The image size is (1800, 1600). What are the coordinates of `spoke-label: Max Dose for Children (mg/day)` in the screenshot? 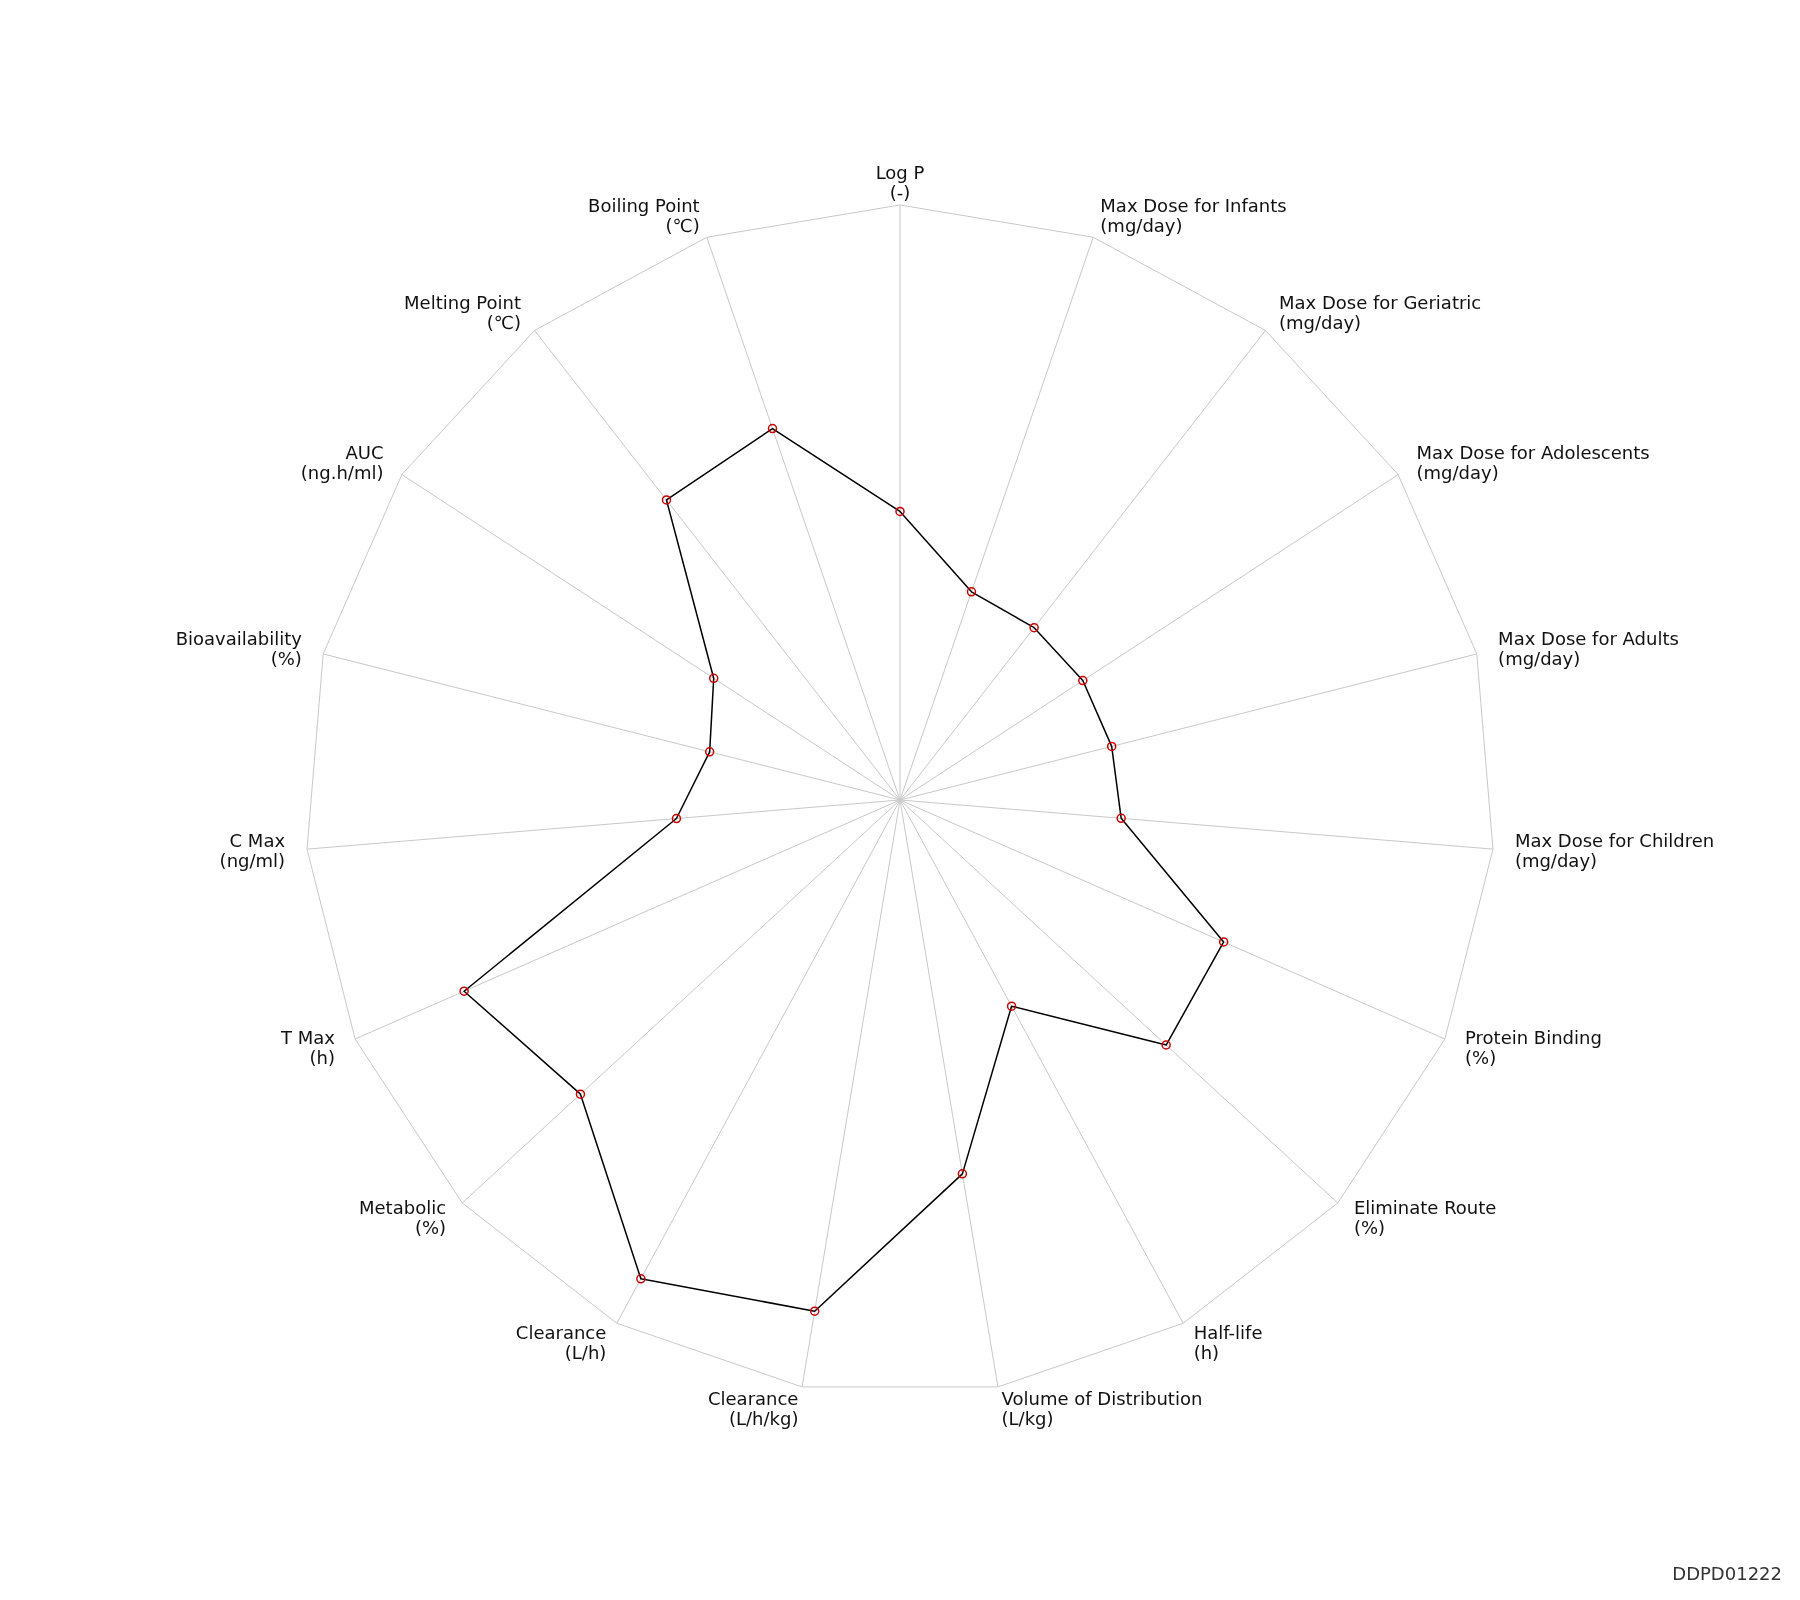 It's located at (1614, 850).